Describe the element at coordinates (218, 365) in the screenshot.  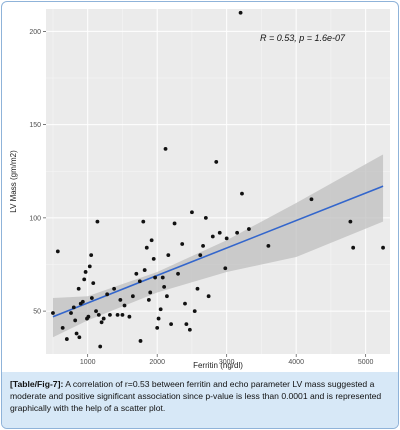
I see `x-axis-title: Ferritin (ng/dl)` at that location.